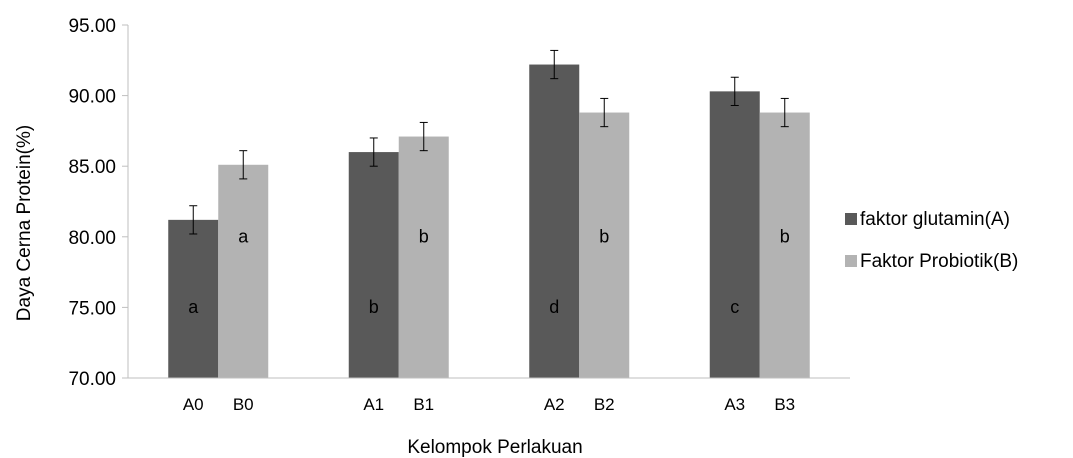  I want to click on y-axis: 70.00 75.00 80.00 85.00 90.00 95.00, so click(98, 203).